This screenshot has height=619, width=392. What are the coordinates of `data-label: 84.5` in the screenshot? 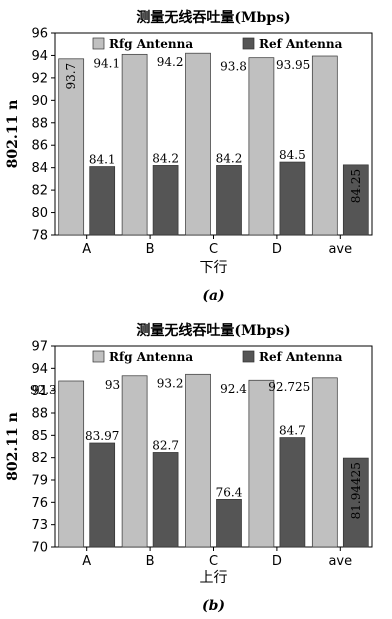 It's located at (292, 155).